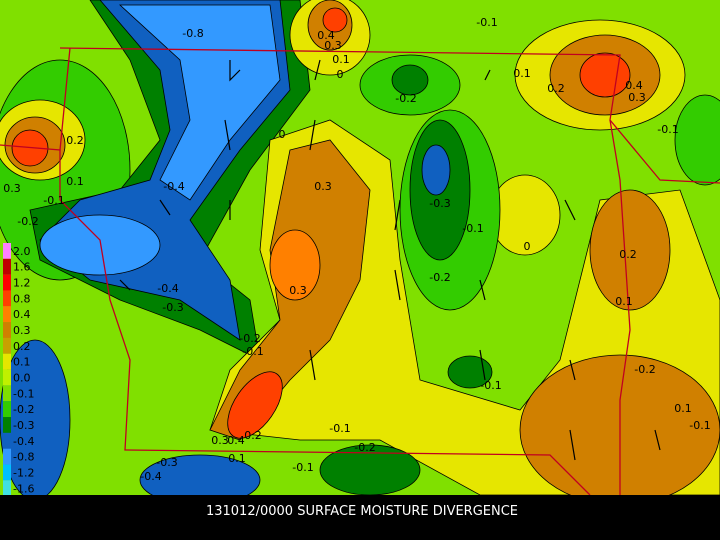 This screenshot has width=720, height=540. What do you see at coordinates (192, 33) in the screenshot?
I see `contour-label: -0.8` at bounding box center [192, 33].